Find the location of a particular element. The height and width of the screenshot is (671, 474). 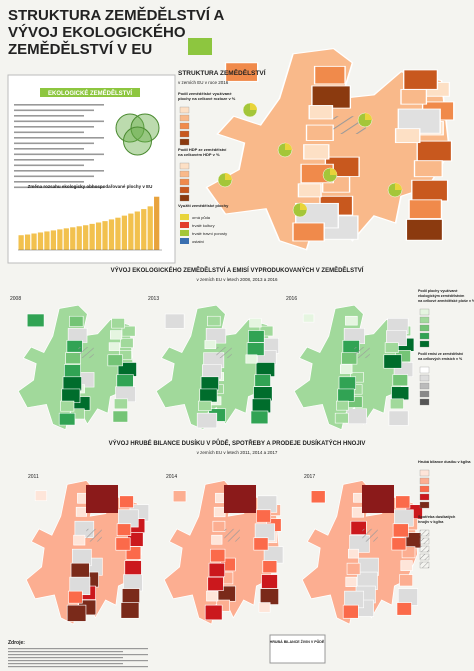

legend-label: ostatní is located at coordinates (198, 241).